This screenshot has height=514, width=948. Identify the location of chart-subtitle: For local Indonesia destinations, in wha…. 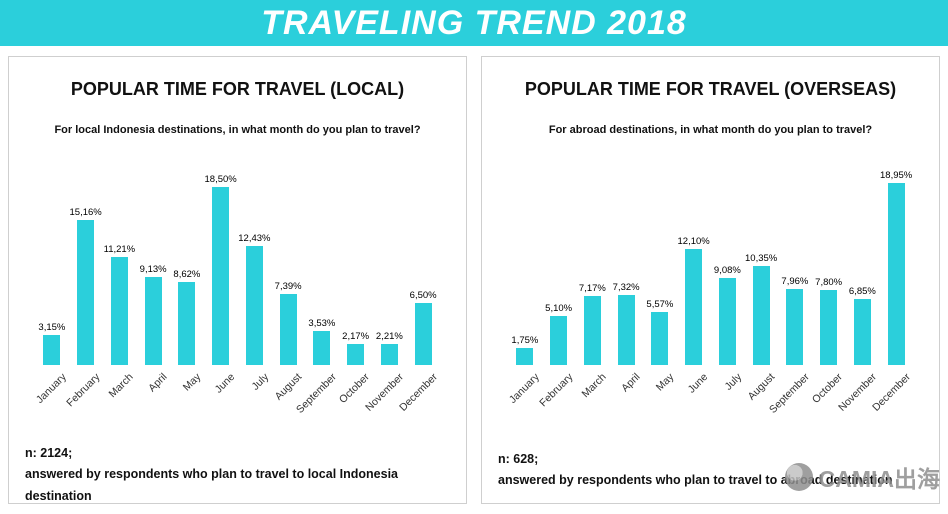
(237, 130).